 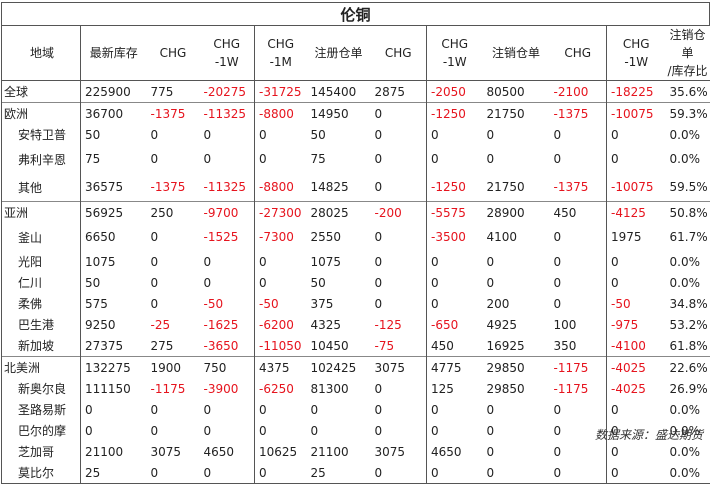 I want to click on value-cell: -5575, so click(x=454, y=212).